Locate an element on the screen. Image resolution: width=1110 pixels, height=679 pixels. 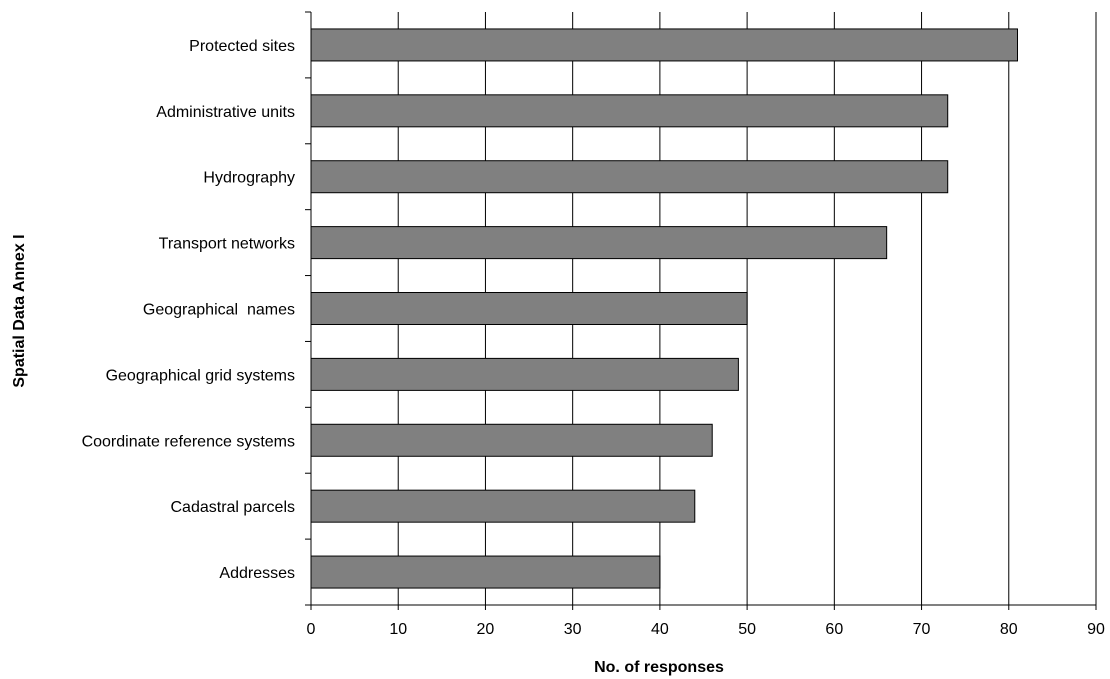
x-tick-label: 40 is located at coordinates (660, 629).